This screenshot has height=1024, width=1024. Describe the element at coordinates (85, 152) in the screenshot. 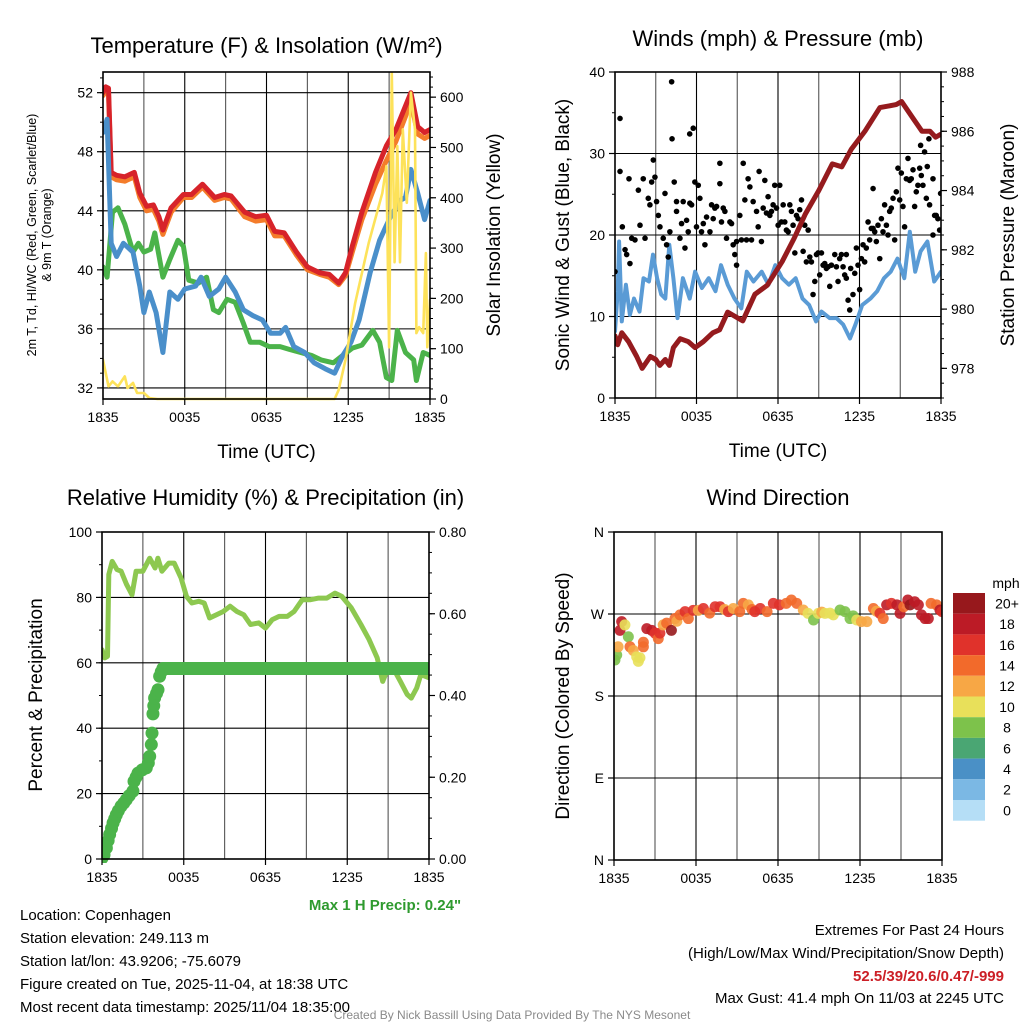

I see `y-tick-label: 48` at that location.